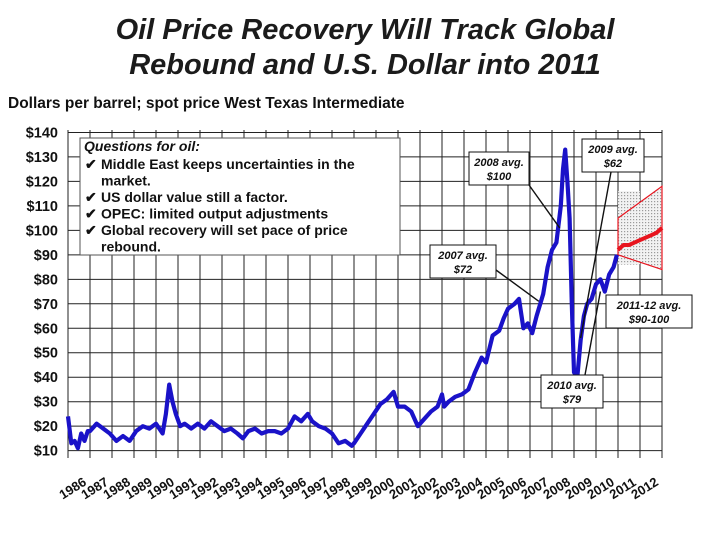  What do you see at coordinates (224, 230) in the screenshot?
I see `note-item-text: Global recovery will set pace of price` at bounding box center [224, 230].